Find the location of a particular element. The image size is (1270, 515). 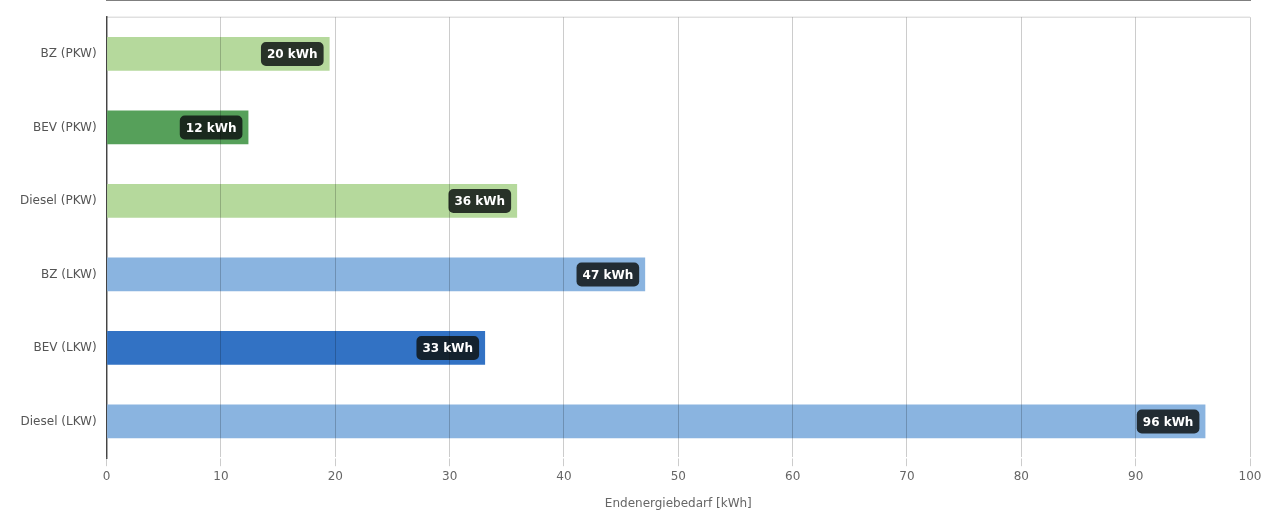

data-label: 36 kWh is located at coordinates (480, 201).